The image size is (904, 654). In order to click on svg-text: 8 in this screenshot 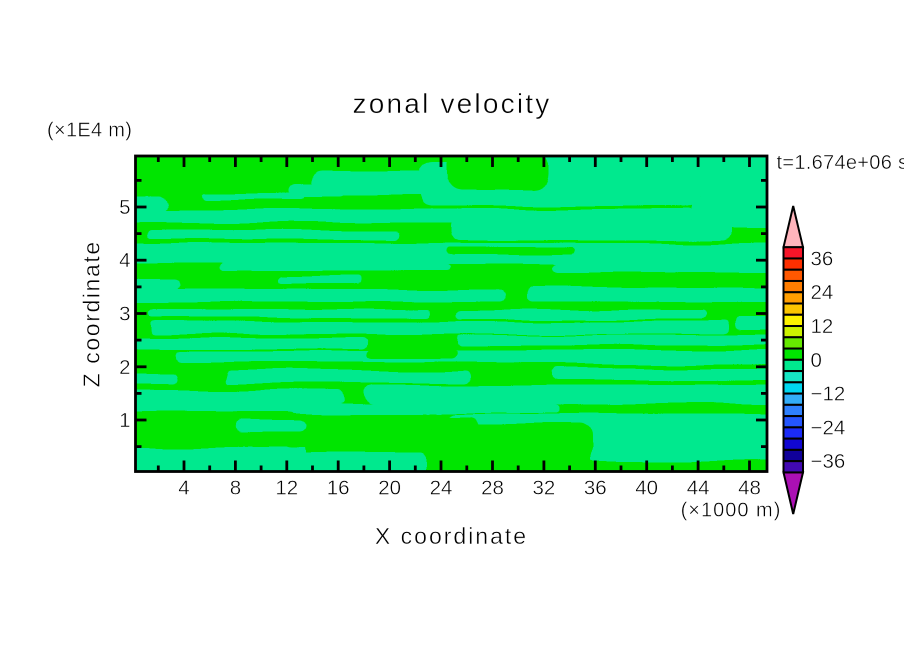, I will do `click(235, 488)`.